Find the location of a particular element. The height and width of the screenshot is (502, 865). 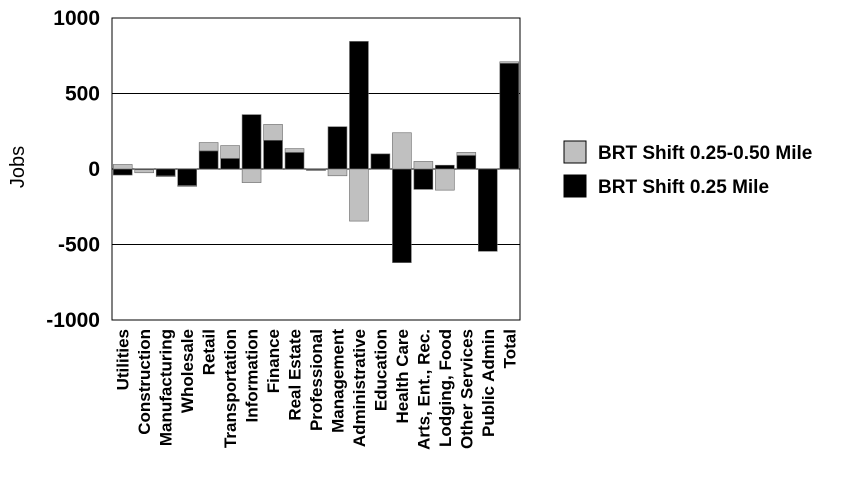

category-label: Education is located at coordinates (380, 370).